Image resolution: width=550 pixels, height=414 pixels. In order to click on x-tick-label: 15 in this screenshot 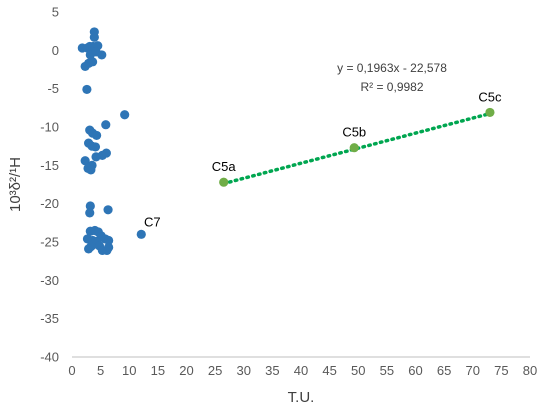, I will do `click(158, 370)`.